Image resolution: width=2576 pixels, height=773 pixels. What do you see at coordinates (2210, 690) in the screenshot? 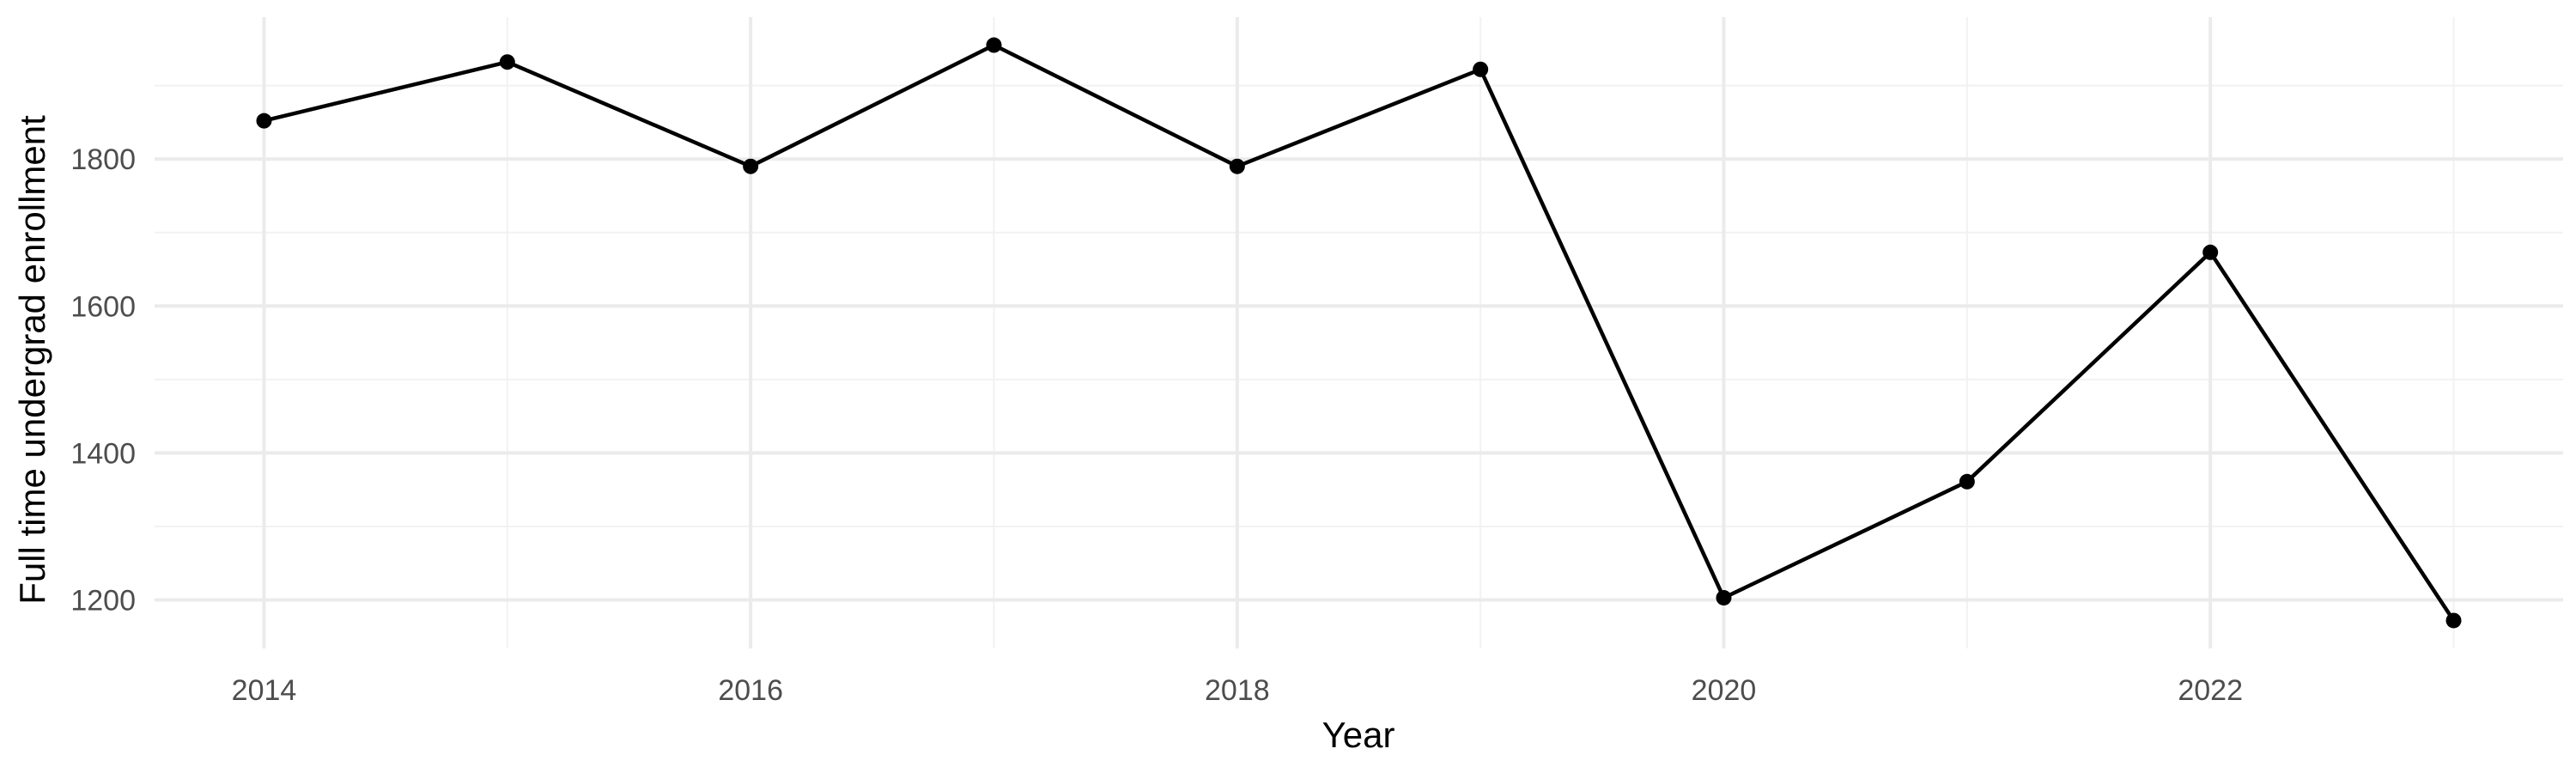
I see `x-tick-label: 2022` at bounding box center [2210, 690].